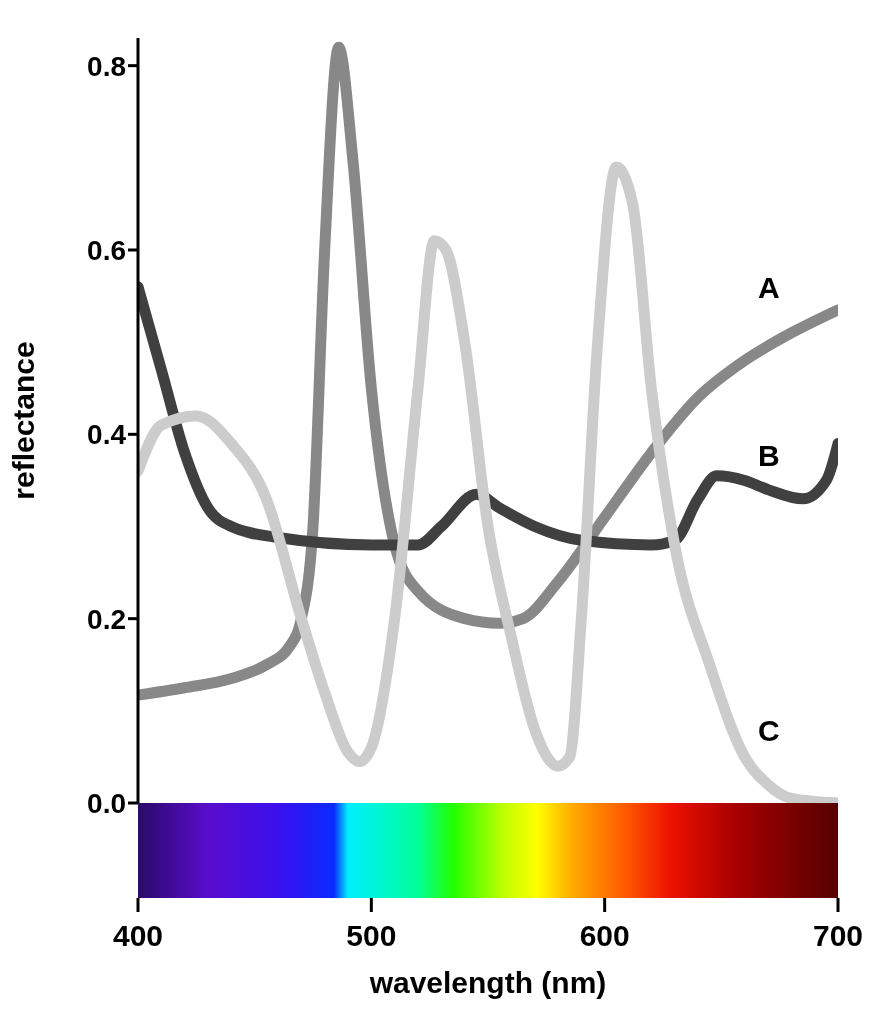 Image resolution: width=883 pixels, height=1024 pixels. What do you see at coordinates (107, 435) in the screenshot?
I see `y-tick-label: 0.4` at bounding box center [107, 435].